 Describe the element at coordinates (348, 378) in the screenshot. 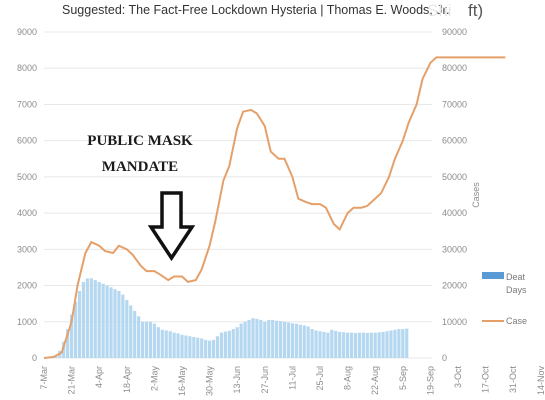

I see `x-axis-tick-label: 8-Aug` at that location.